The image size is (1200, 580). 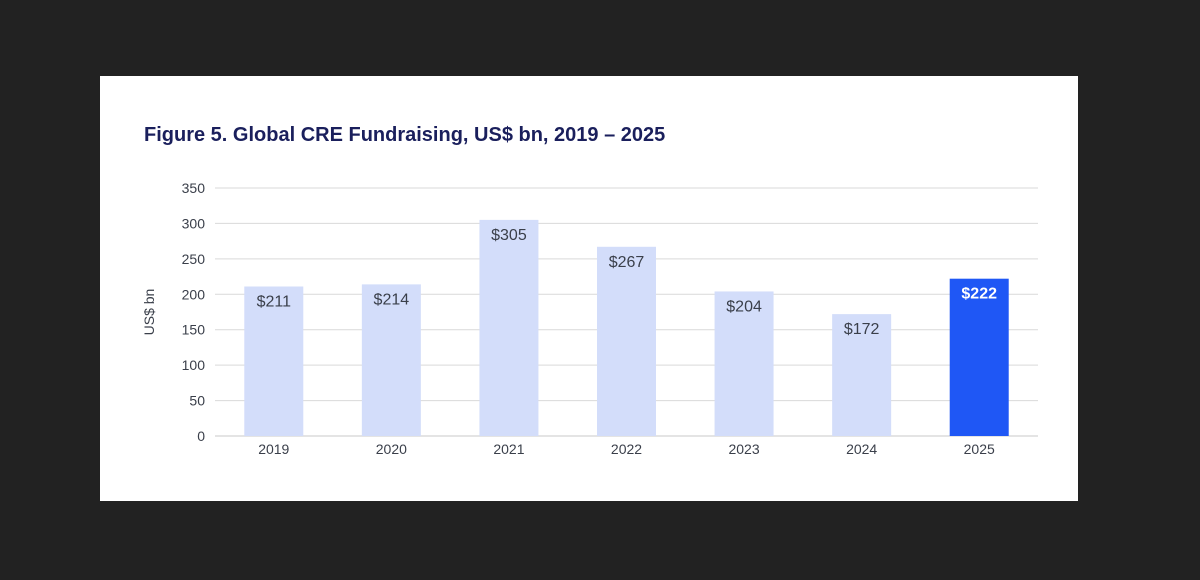 What do you see at coordinates (194, 188) in the screenshot?
I see `y-tick-label: 350` at bounding box center [194, 188].